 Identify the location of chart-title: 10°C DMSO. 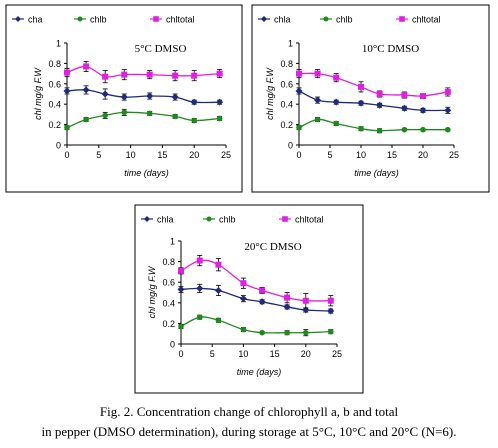
(390, 49).